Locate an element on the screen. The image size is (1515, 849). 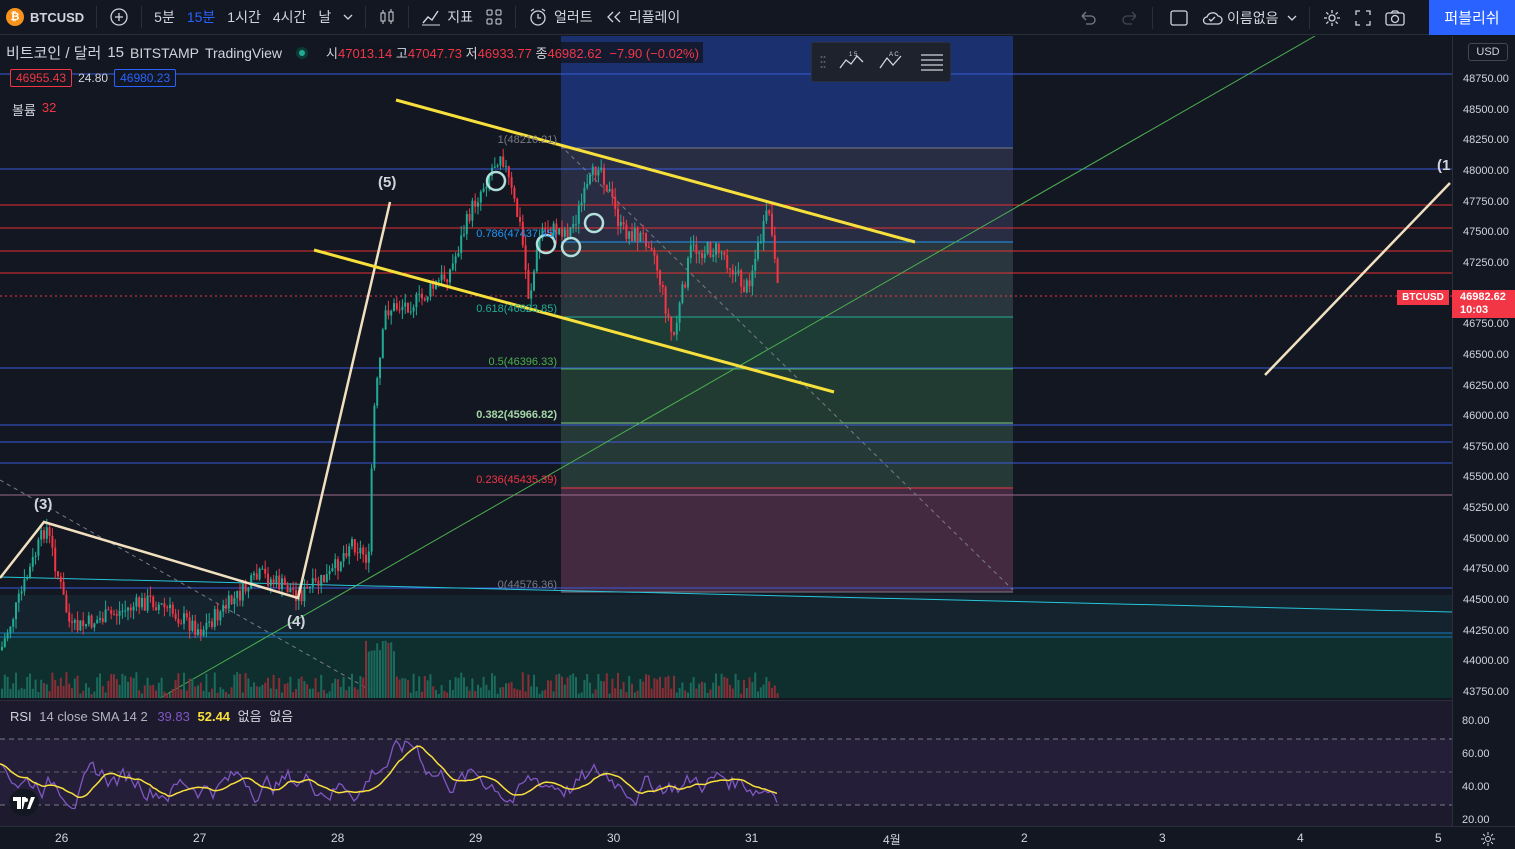
rsi-canvas is located at coordinates (726, 763).